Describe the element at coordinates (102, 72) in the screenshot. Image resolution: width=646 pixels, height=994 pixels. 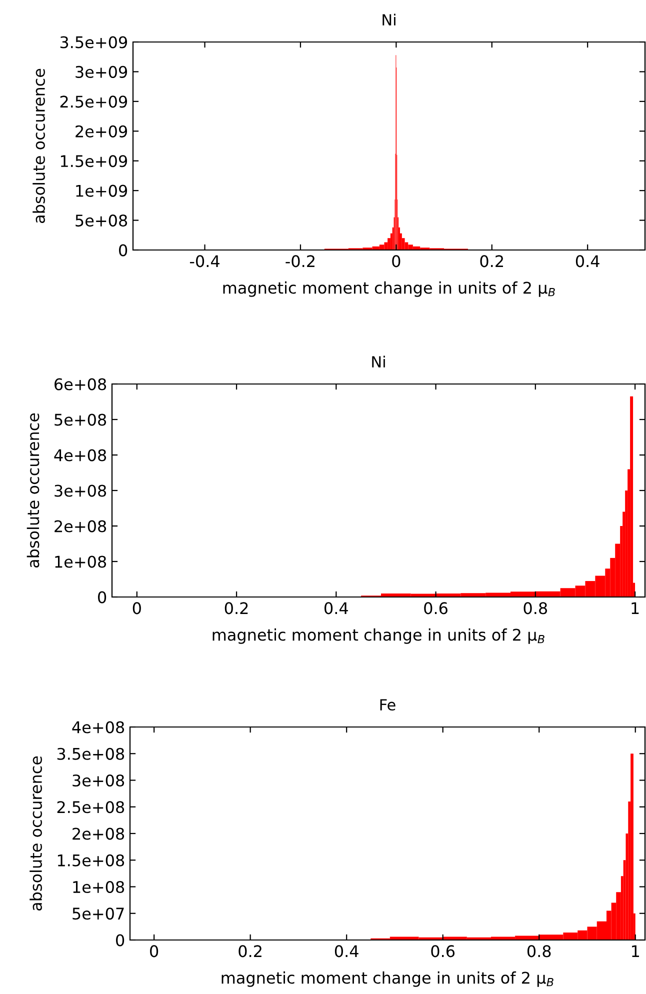
I see `y-tick-label: 3e+09` at that location.